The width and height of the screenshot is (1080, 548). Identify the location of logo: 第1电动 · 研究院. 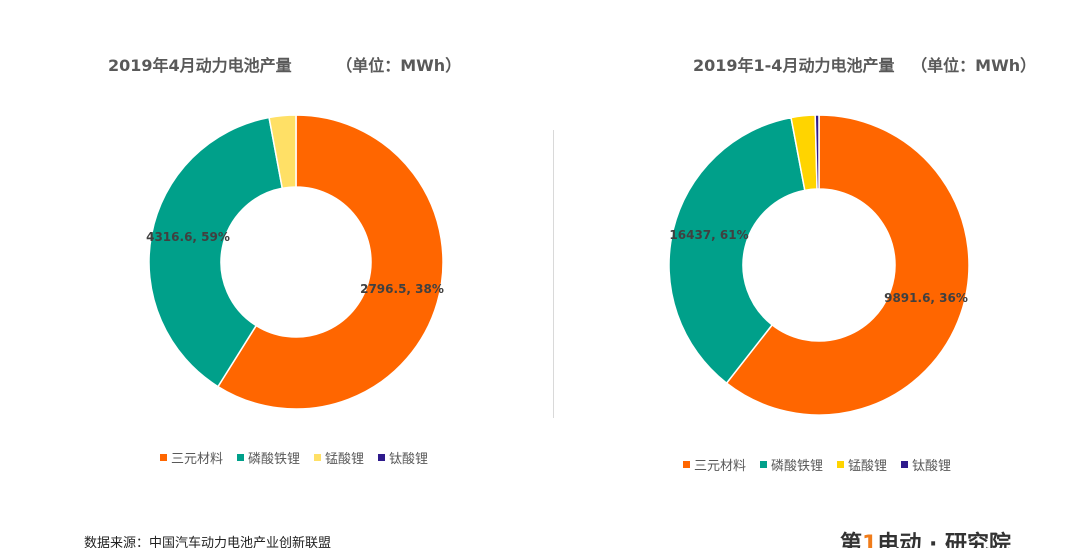
(926, 540).